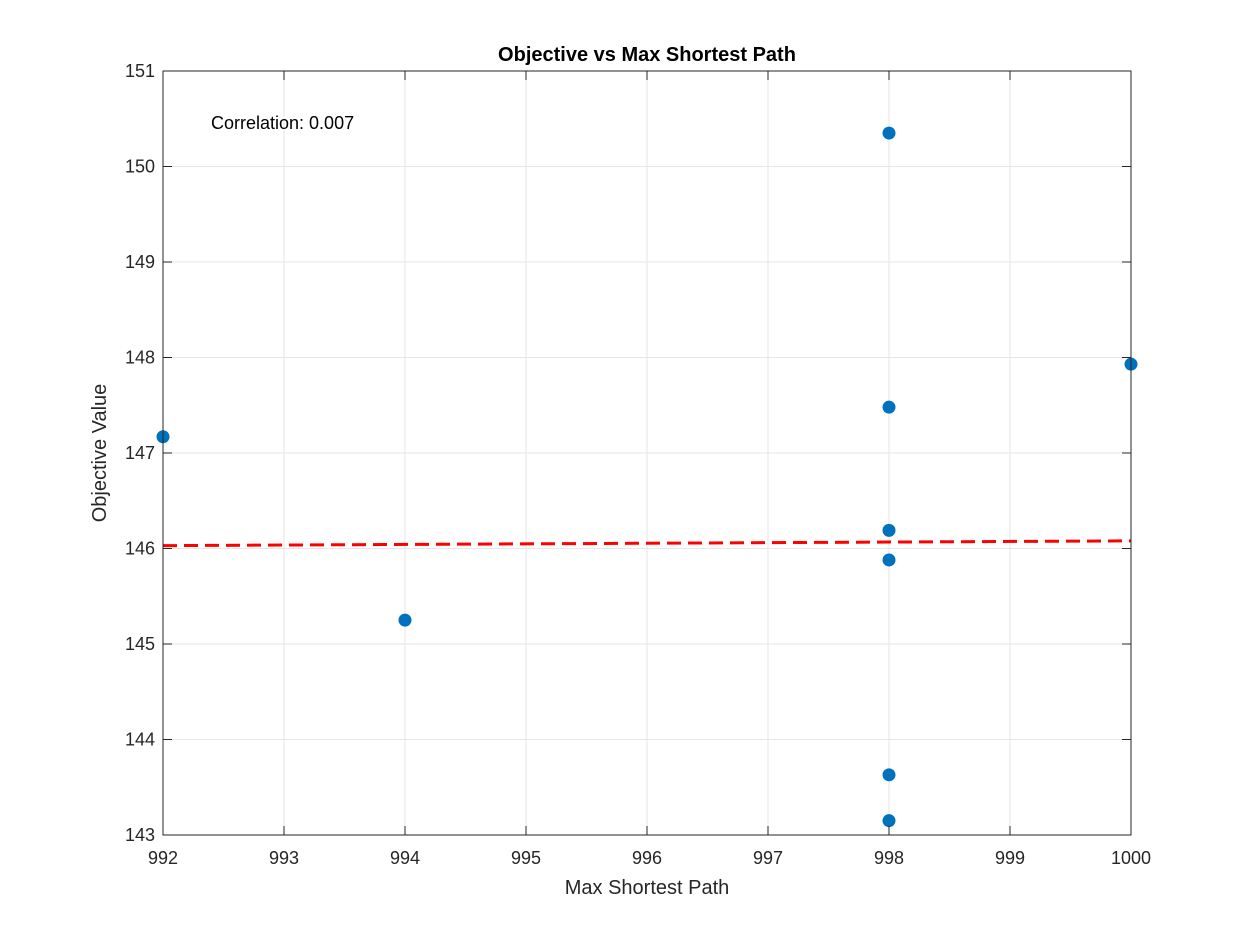 Image resolution: width=1250 pixels, height=938 pixels. I want to click on y-tick-labels: 143 144 145 146 147 148 149 150 151, so click(140, 453).